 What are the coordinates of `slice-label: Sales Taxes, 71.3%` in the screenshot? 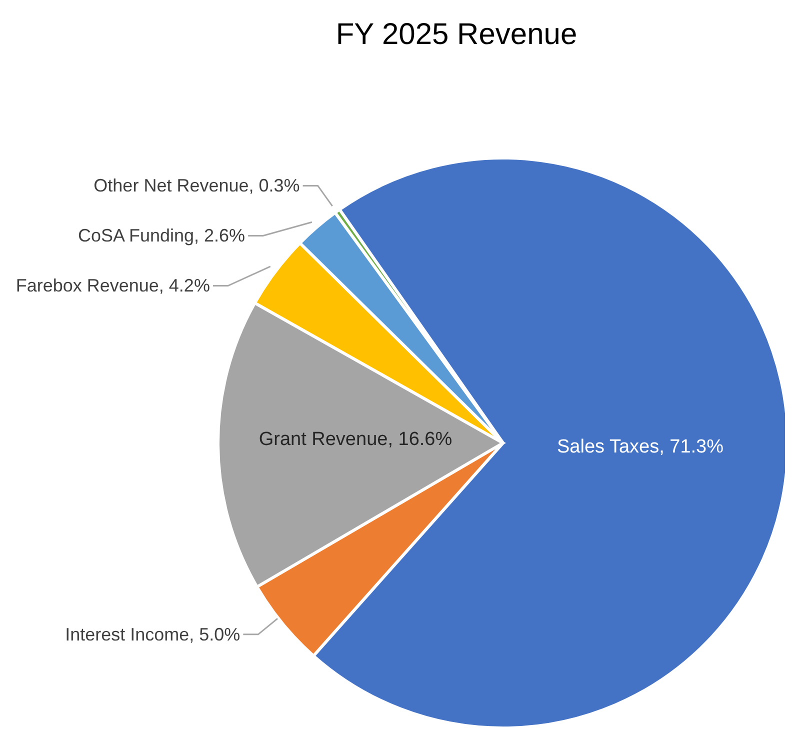 It's located at (640, 447).